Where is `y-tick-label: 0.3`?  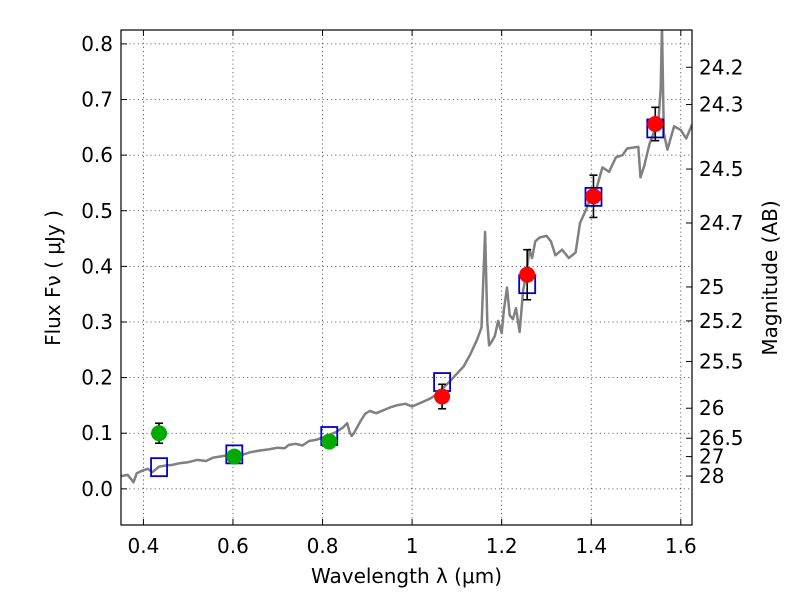 y-tick-label: 0.3 is located at coordinates (97, 322).